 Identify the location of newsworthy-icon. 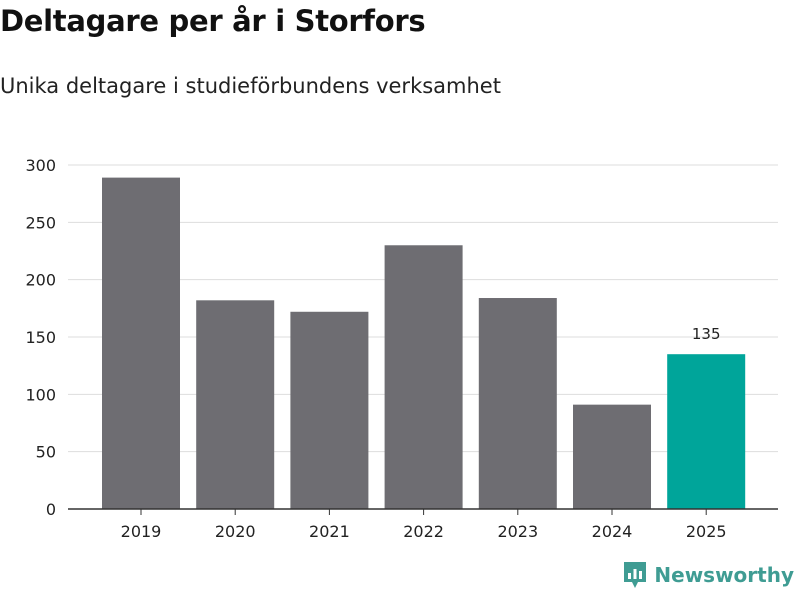
(635, 575).